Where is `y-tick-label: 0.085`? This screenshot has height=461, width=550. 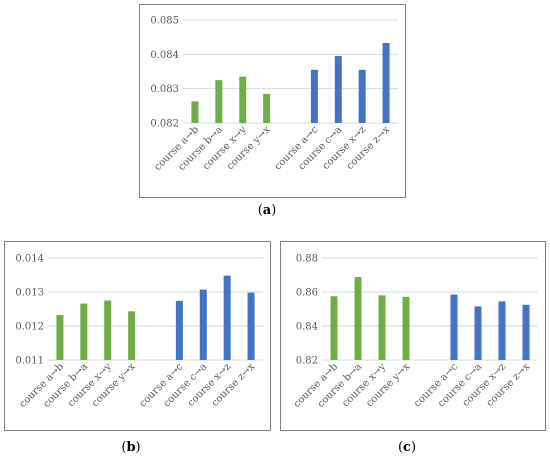
y-tick-label: 0.085 is located at coordinates (164, 21).